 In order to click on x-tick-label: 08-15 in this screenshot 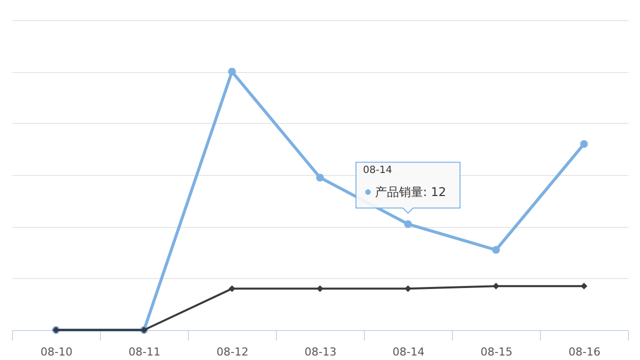, I will do `click(496, 352)`.